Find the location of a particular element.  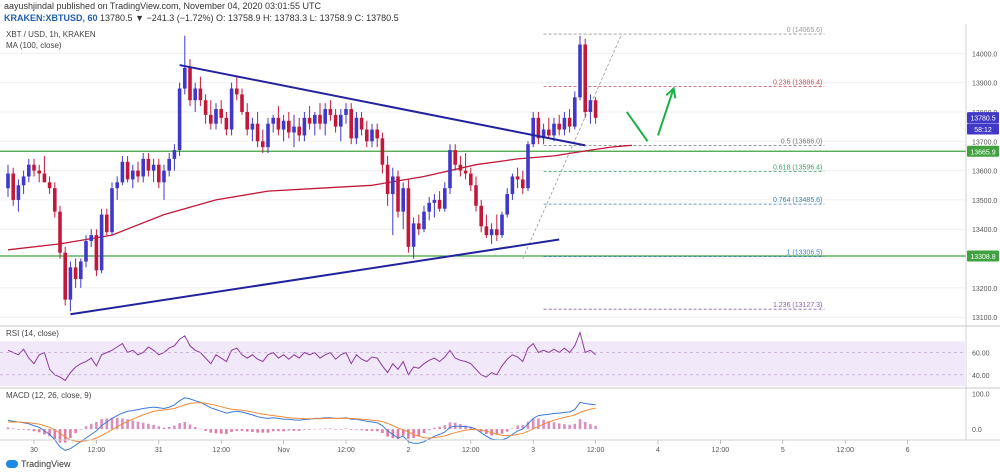

signal-line is located at coordinates (302, 422).